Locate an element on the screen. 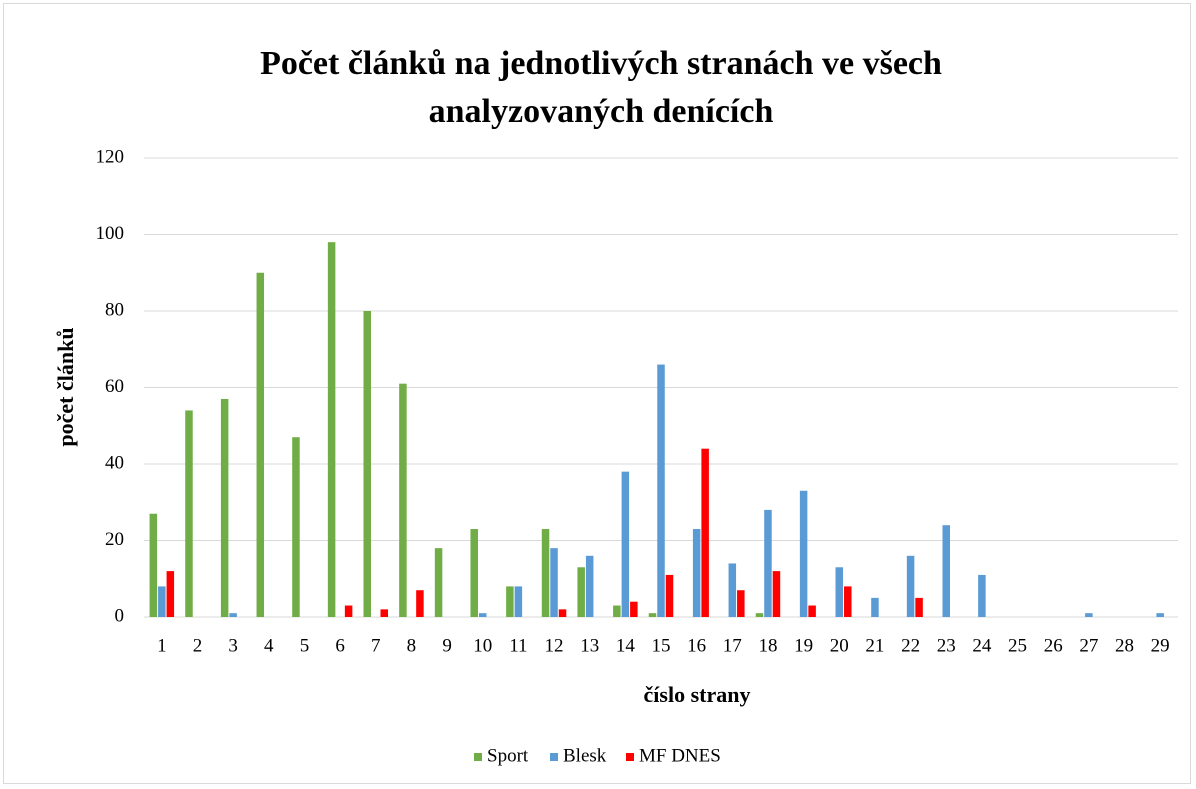  x-tick-label: 29 is located at coordinates (1160, 645).